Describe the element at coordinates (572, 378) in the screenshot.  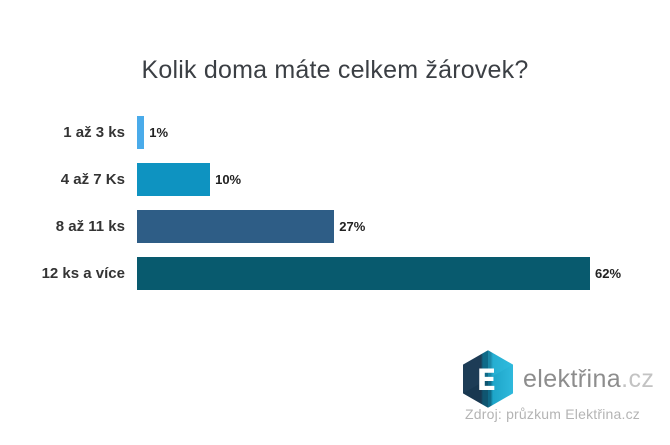
I see `brand-name-main: elektřina` at that location.